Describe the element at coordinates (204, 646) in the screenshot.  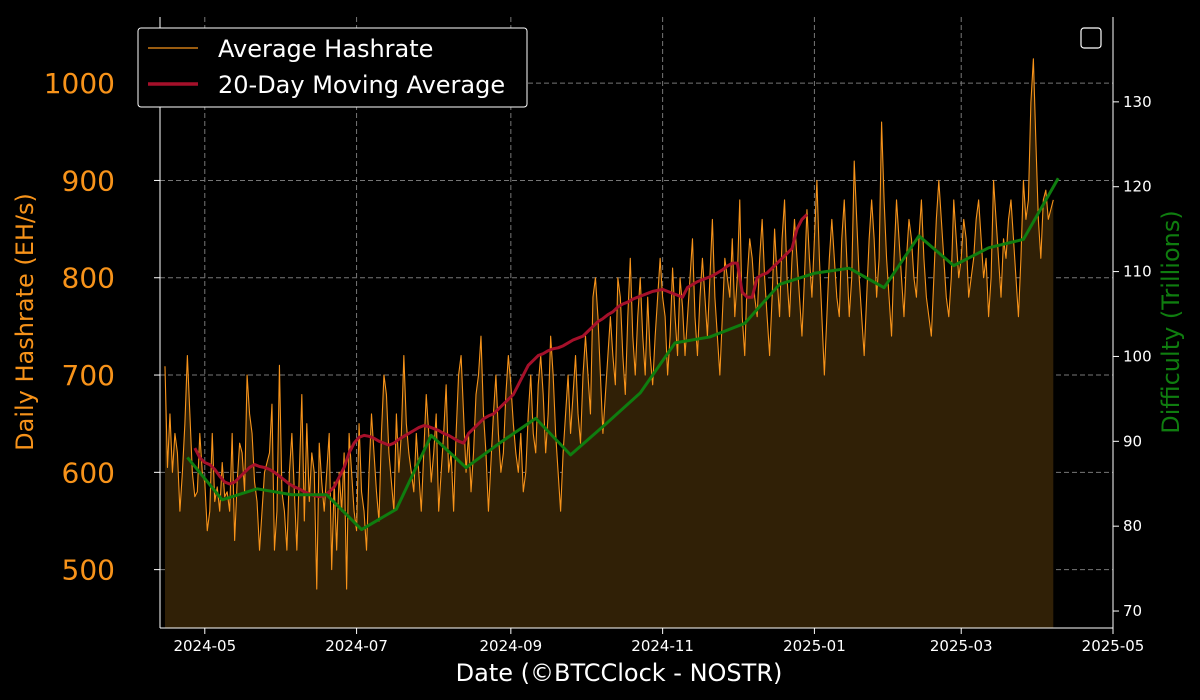
I see `x-tick-label: 2024-05` at that location.